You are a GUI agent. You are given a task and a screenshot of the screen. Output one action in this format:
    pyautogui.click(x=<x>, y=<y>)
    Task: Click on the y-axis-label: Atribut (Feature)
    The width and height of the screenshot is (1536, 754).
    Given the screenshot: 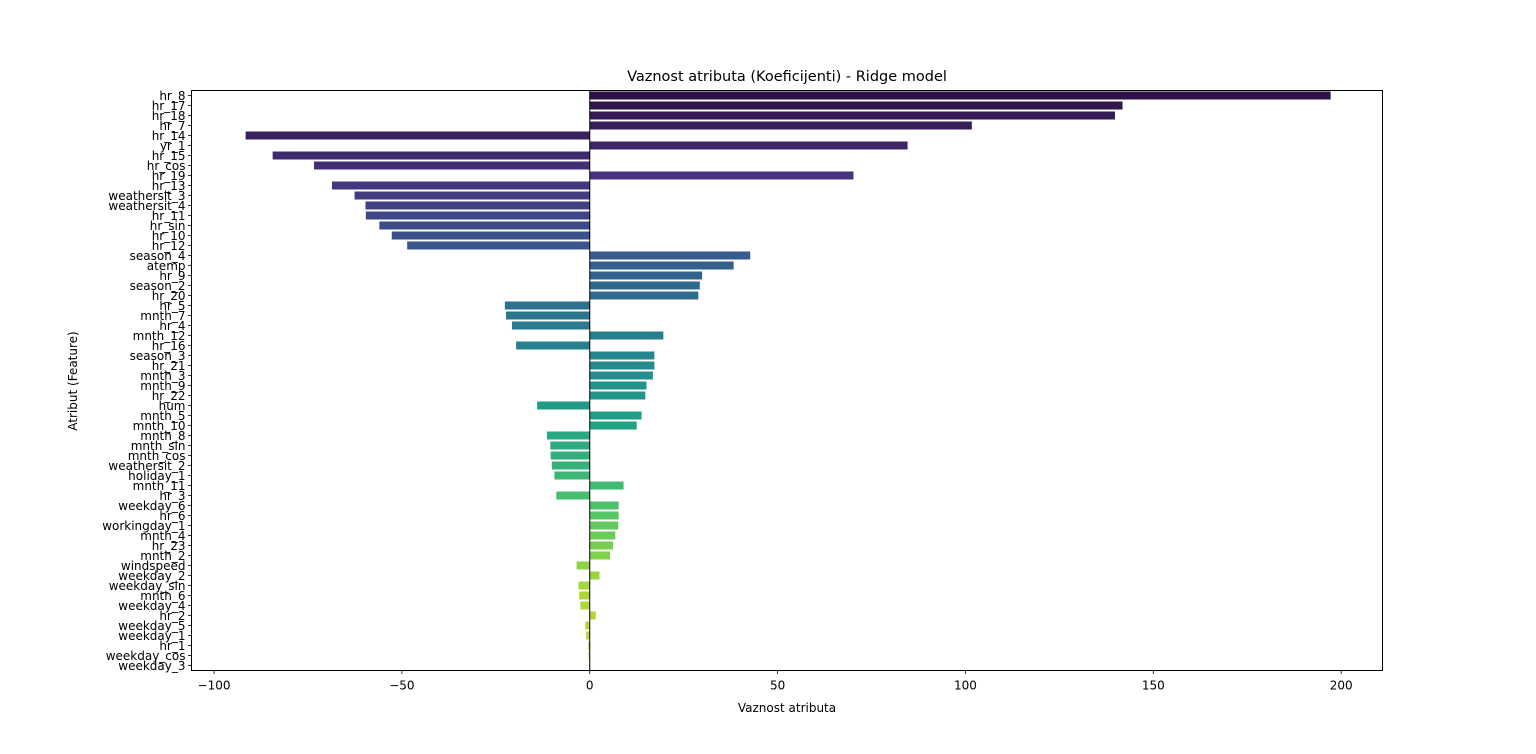 What is the action you would take?
    pyautogui.click(x=73, y=380)
    